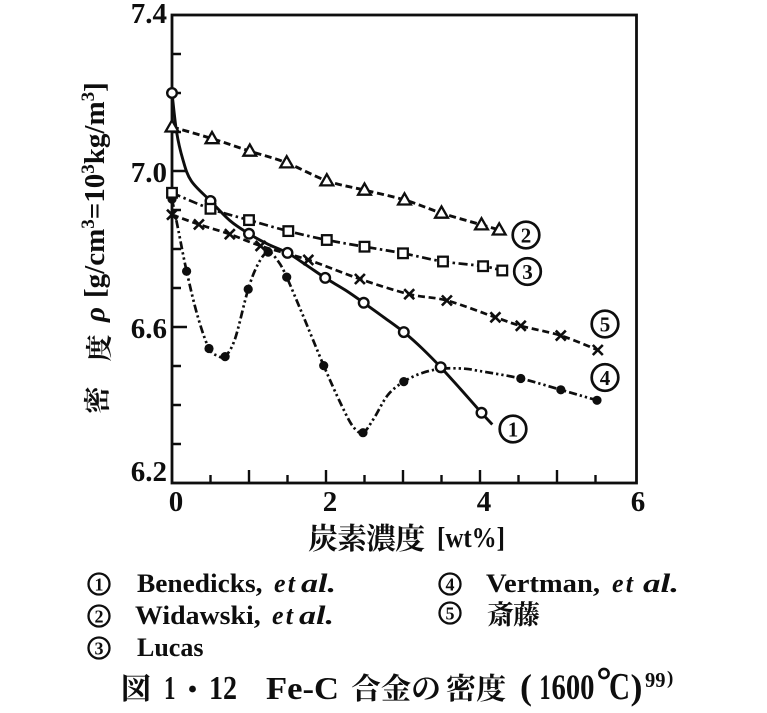 This screenshot has width=767, height=713. Describe the element at coordinates (543, 583) in the screenshot. I see `svg-text: Vertman,` at that location.